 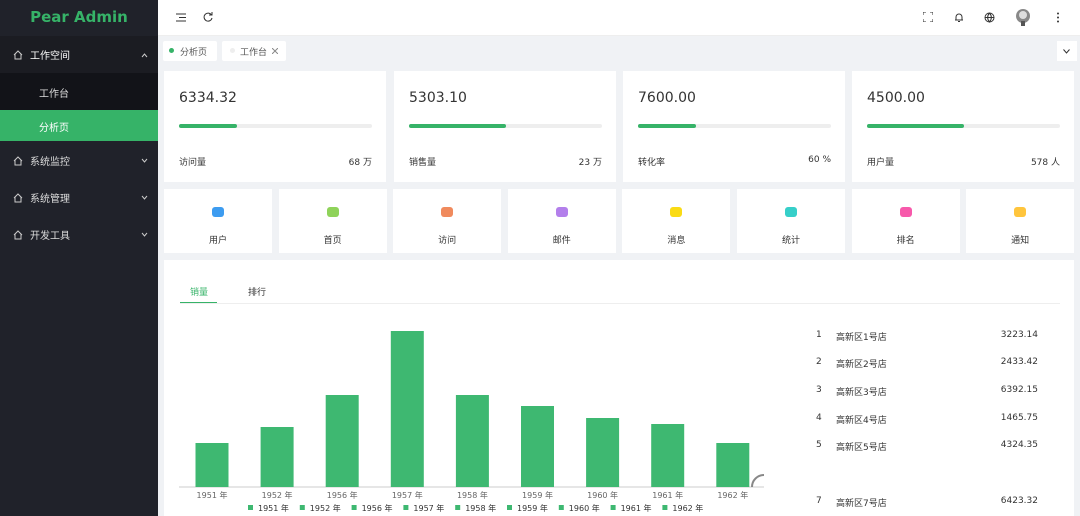 What do you see at coordinates (676, 241) in the screenshot?
I see `shortcut-label: 消息` at bounding box center [676, 241].